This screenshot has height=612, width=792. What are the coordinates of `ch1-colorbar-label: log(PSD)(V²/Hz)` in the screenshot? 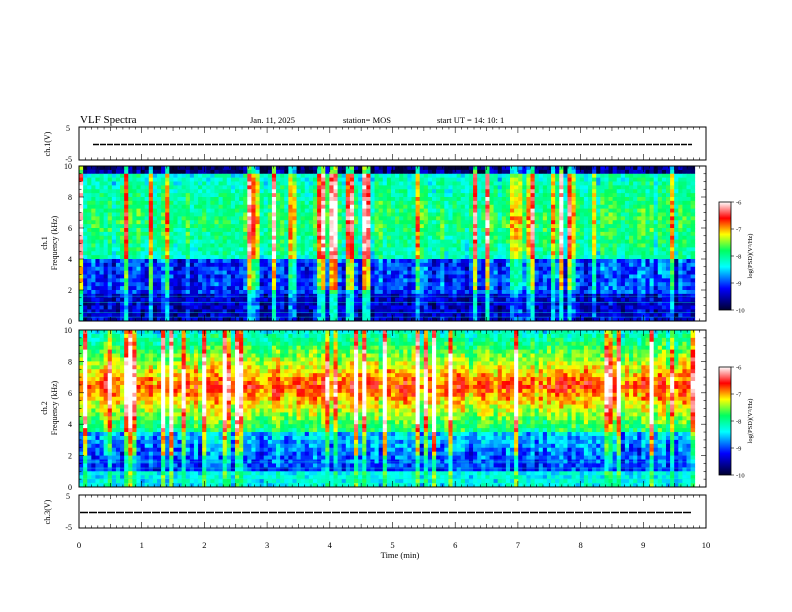 It's located at (750, 256).